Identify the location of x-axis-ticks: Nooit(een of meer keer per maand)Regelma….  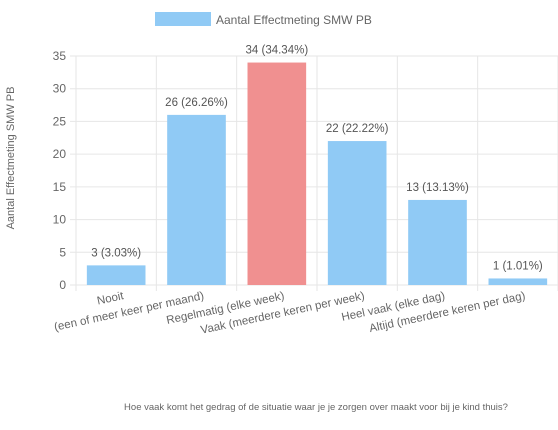
(289, 313).